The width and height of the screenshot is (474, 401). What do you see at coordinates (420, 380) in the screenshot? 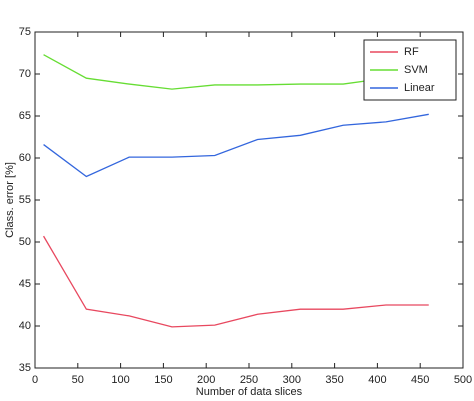
I see `x-tick-label: 450` at bounding box center [420, 380].